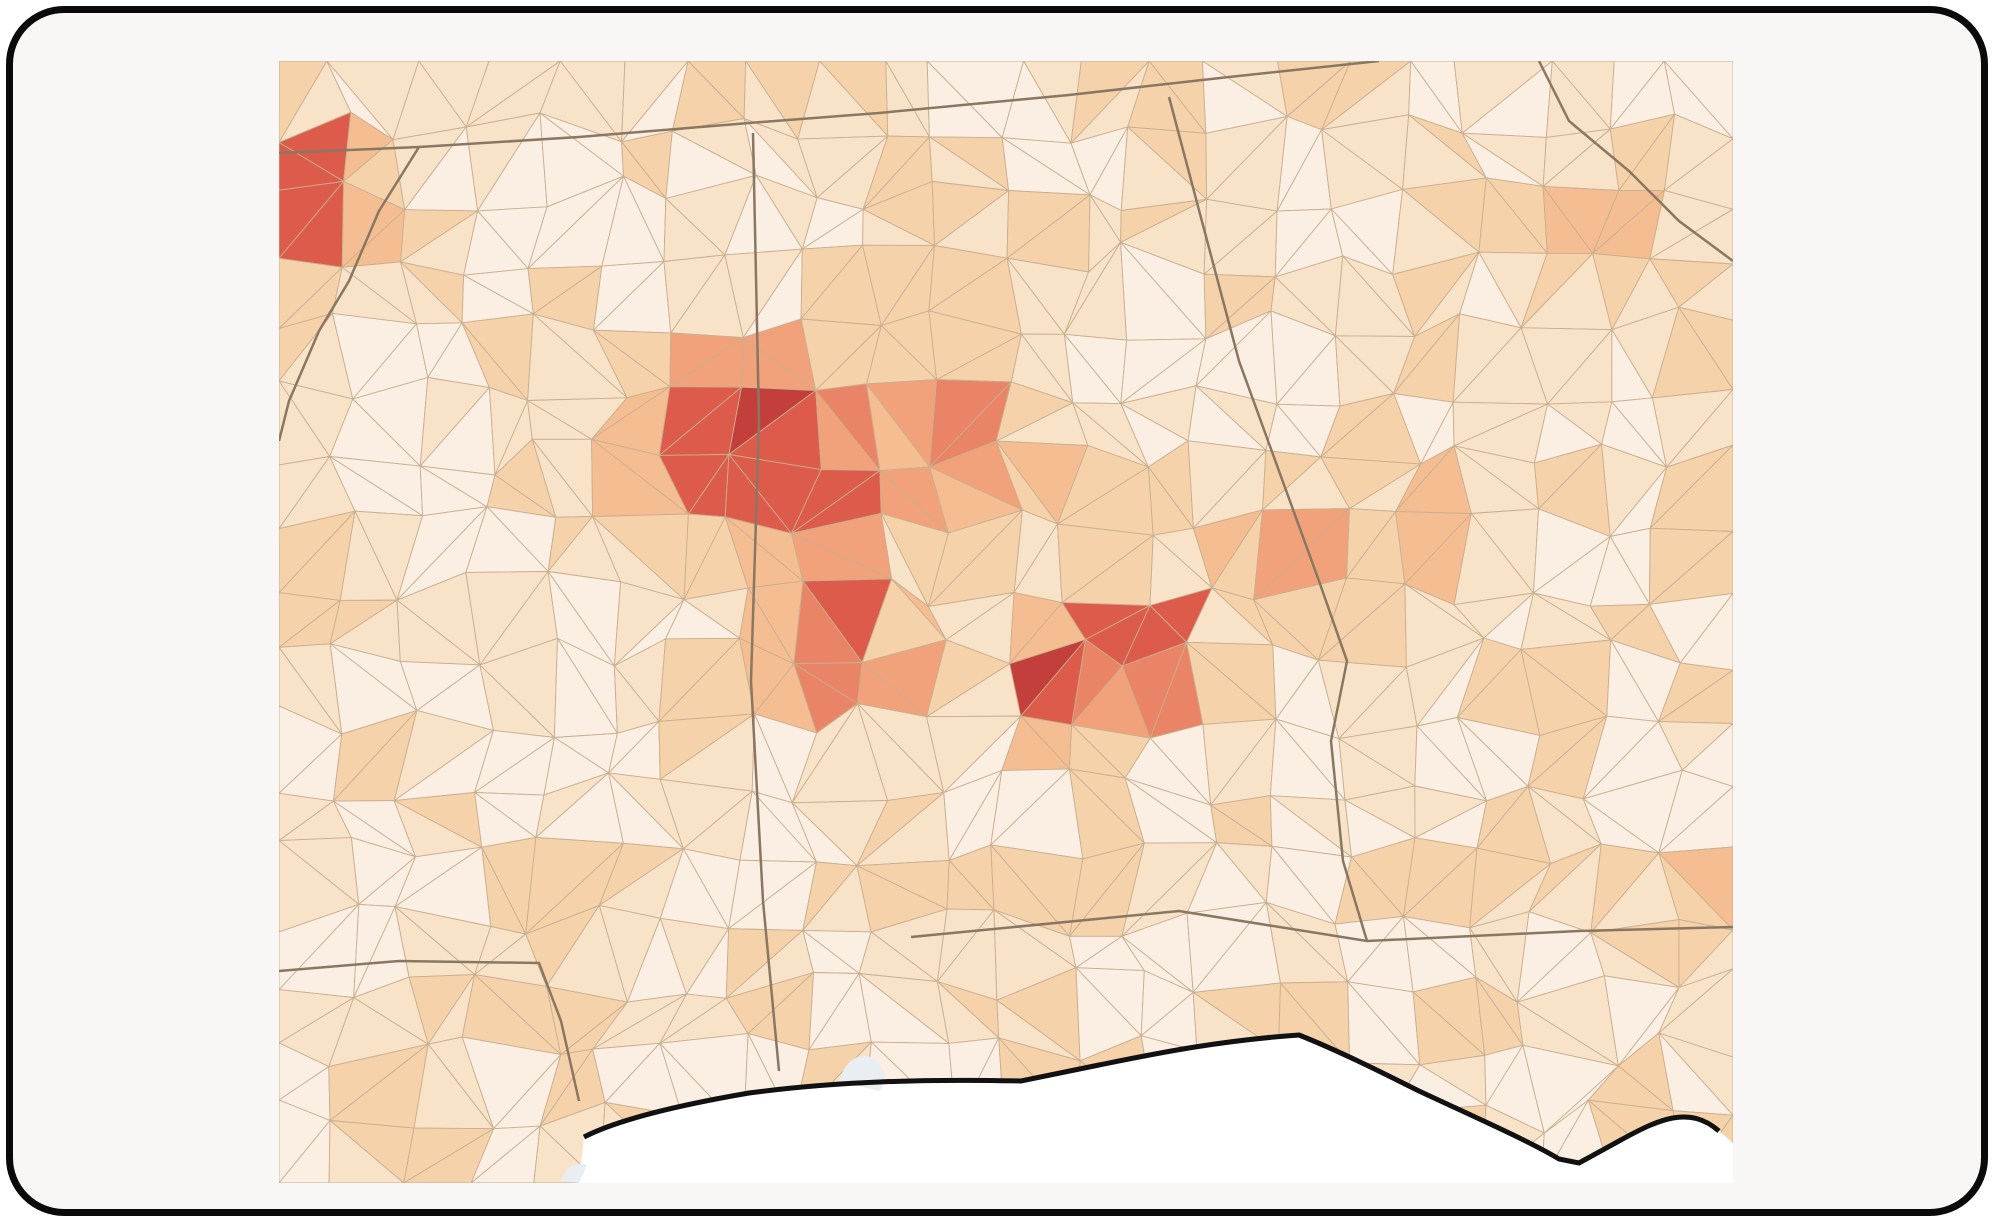 Image resolution: width=2000 pixels, height=1228 pixels. What do you see at coordinates (350, 294) in the screenshot?
I see `border-ms-la` at bounding box center [350, 294].